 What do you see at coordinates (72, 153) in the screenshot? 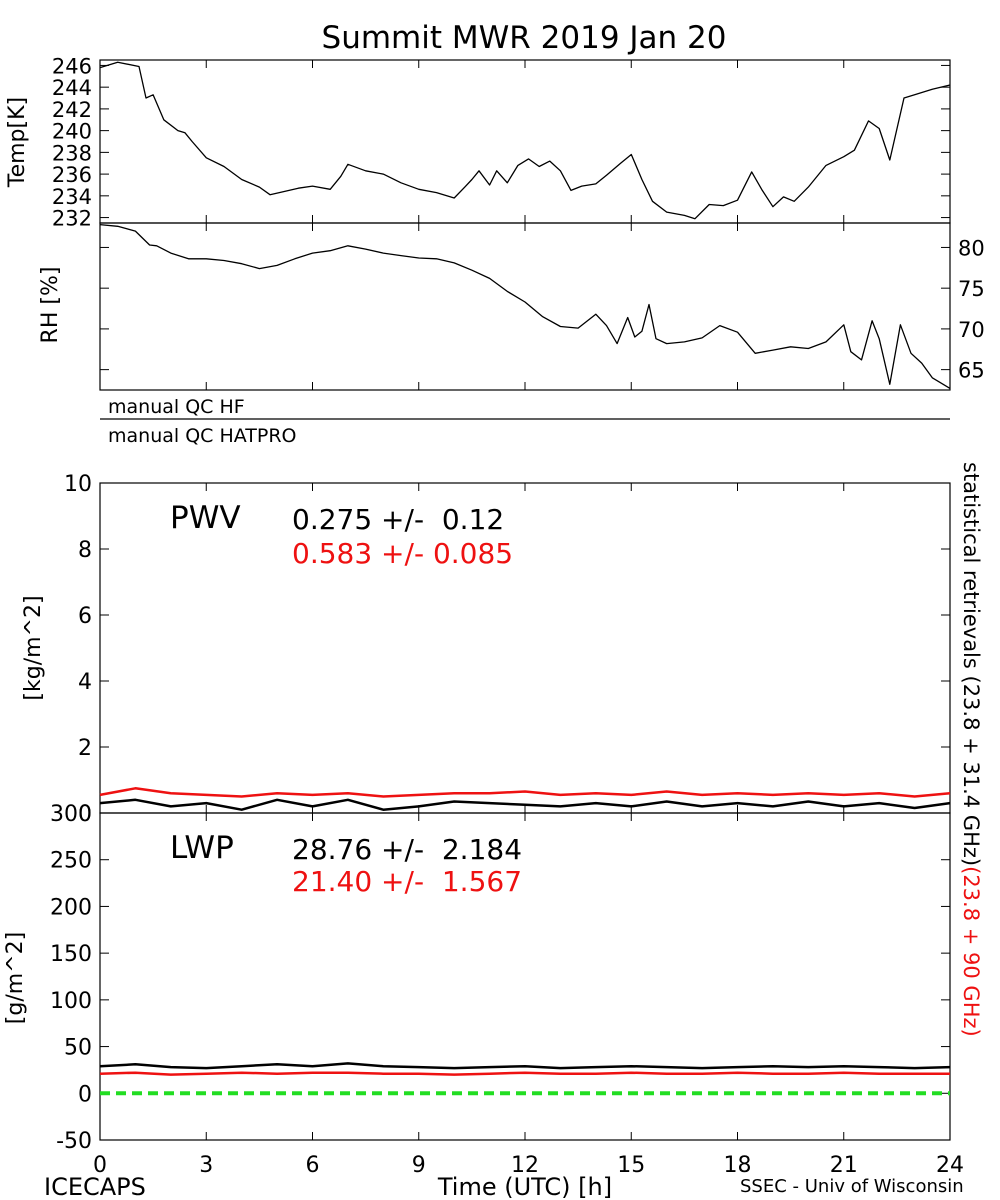
I see `panel0-ytick-label: 238` at bounding box center [72, 153].